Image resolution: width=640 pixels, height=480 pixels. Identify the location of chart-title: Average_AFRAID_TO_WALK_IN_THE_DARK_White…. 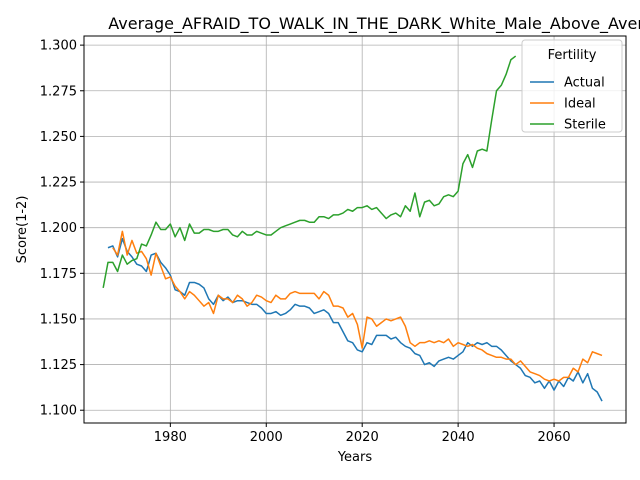
(374, 24).